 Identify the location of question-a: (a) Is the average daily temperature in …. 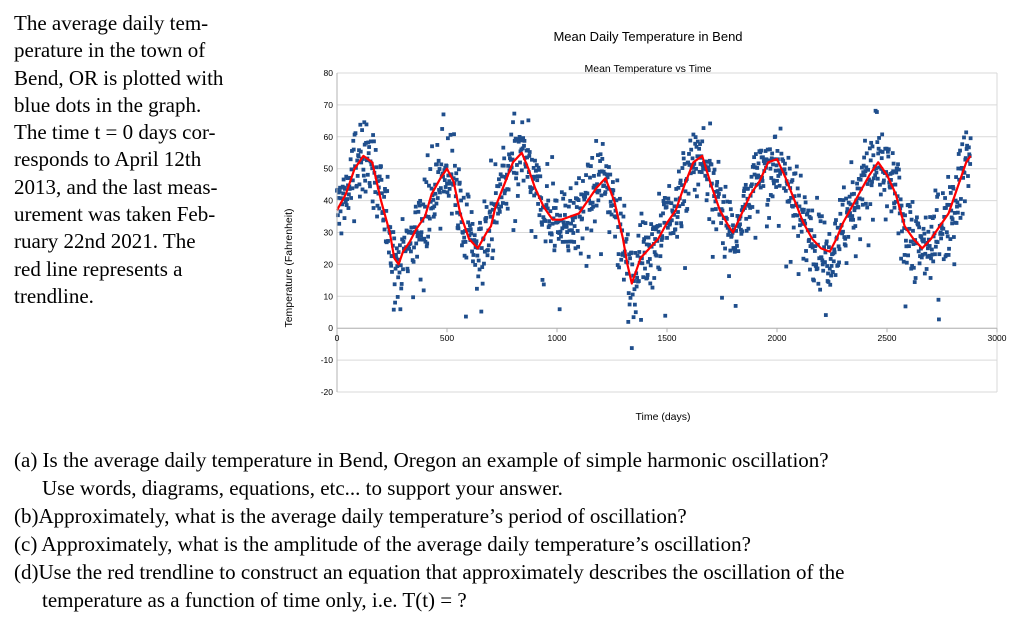
(421, 460).